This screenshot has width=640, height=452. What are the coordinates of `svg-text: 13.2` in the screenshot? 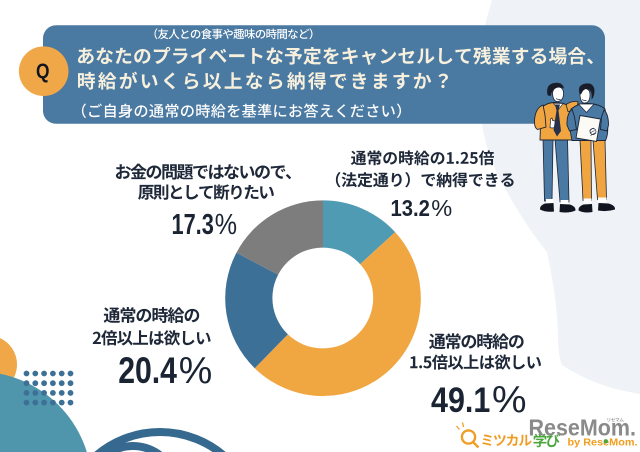 It's located at (410, 208).